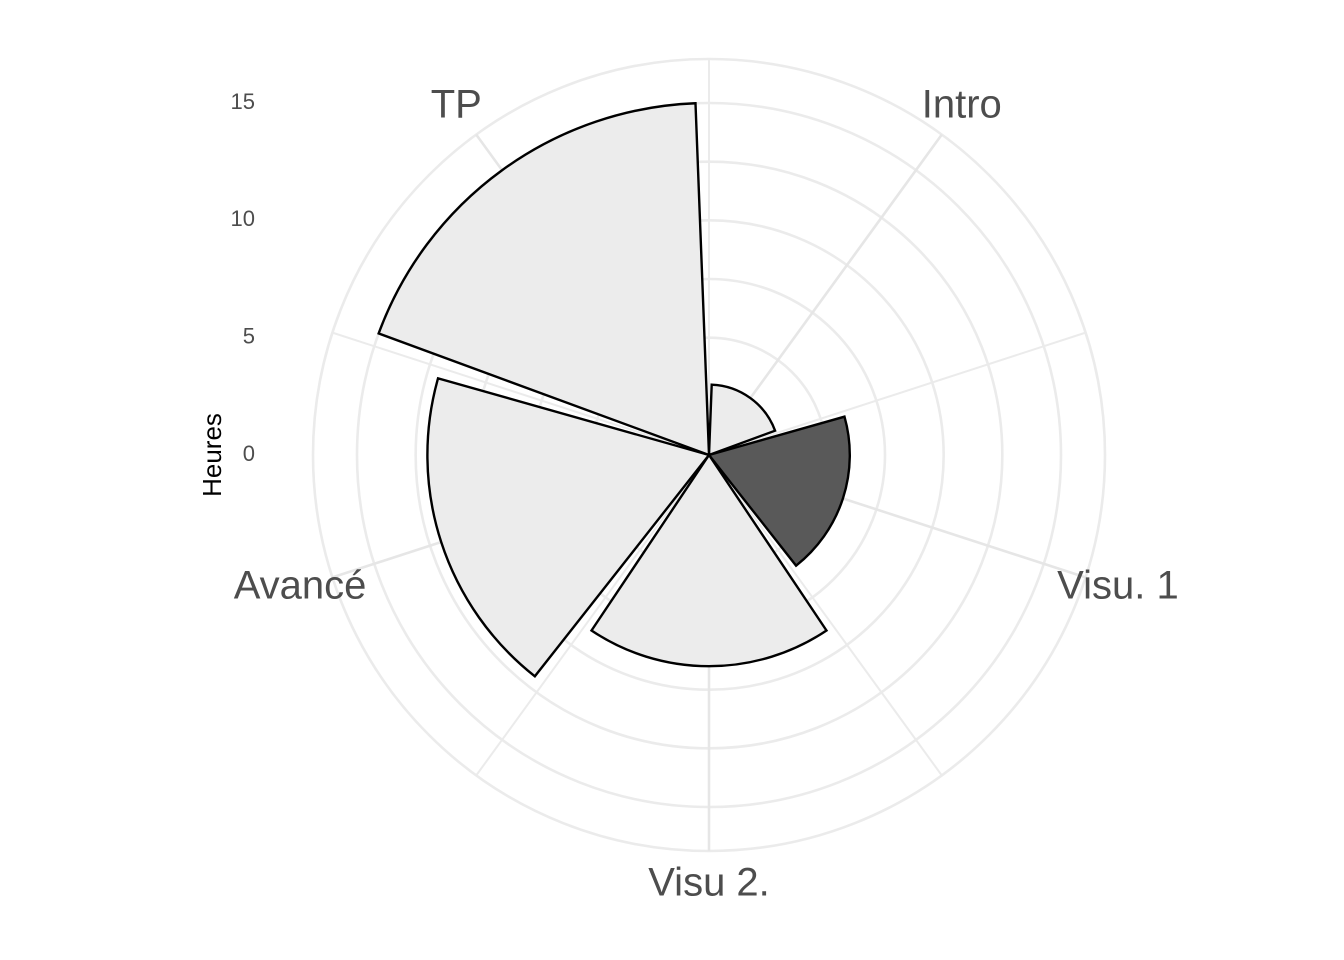 The height and width of the screenshot is (960, 1344). Describe the element at coordinates (243, 277) in the screenshot. I see `radial-axis-ticks: 0 5 10 15` at that location.